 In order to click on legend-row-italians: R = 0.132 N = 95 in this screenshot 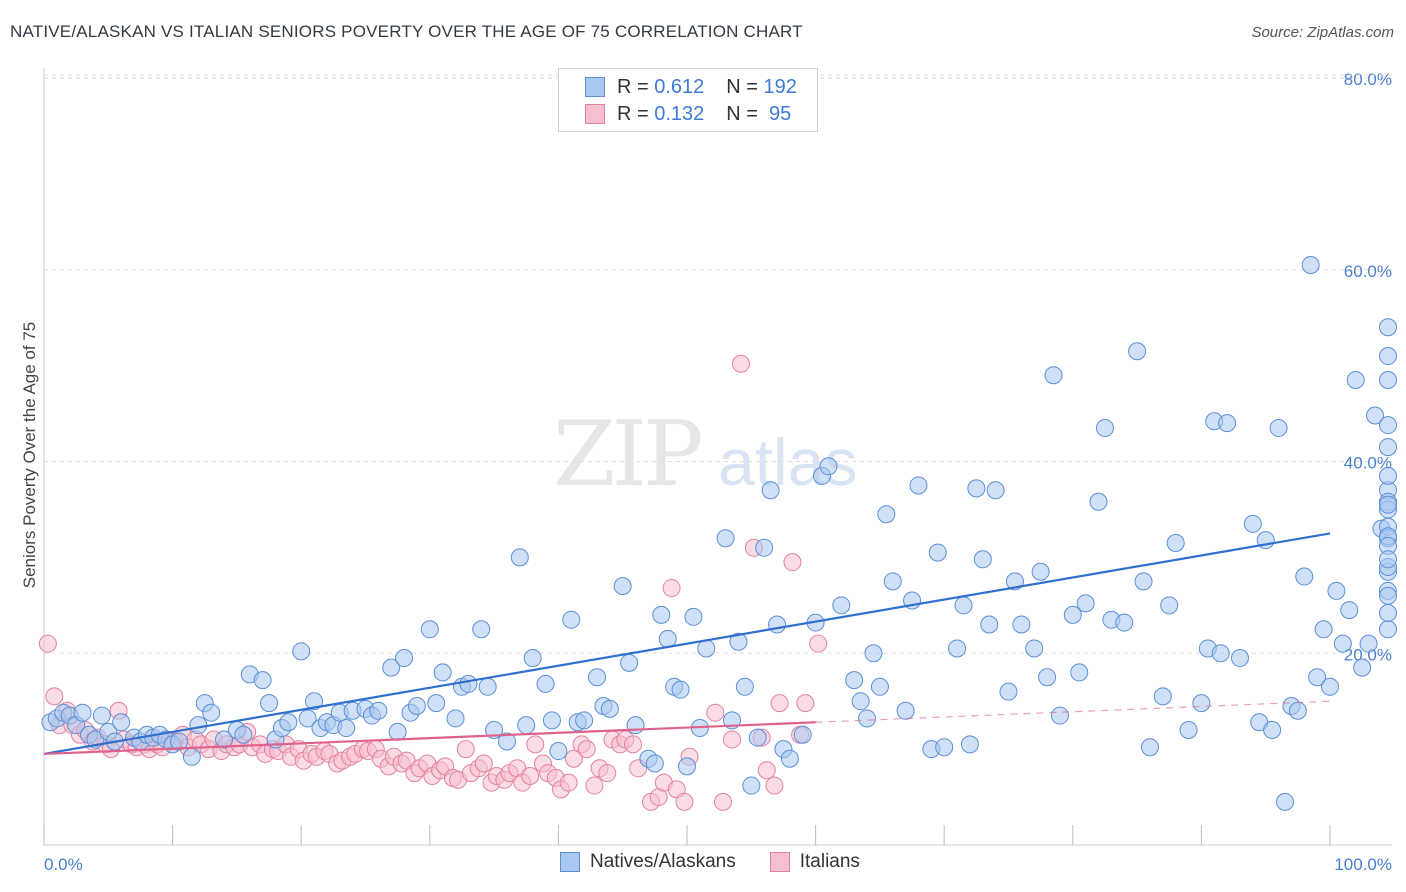, I will do `click(688, 114)`.